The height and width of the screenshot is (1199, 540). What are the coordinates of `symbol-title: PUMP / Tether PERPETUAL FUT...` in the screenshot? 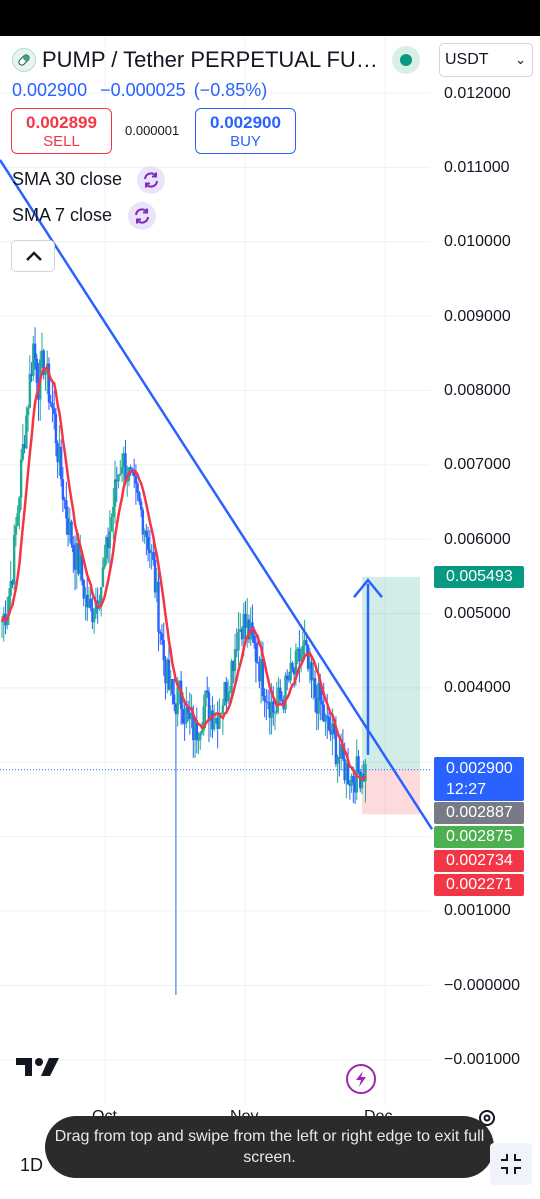 It's located at (213, 59).